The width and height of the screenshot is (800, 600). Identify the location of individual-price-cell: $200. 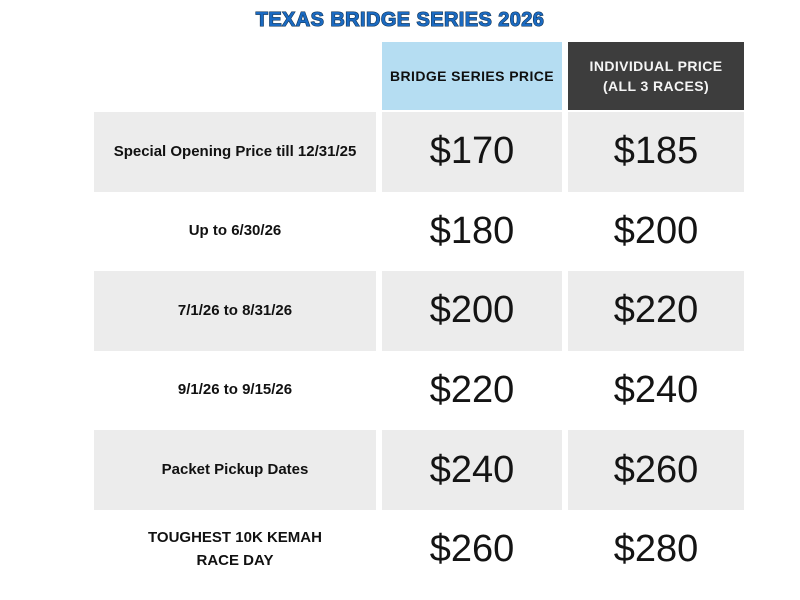
(656, 230).